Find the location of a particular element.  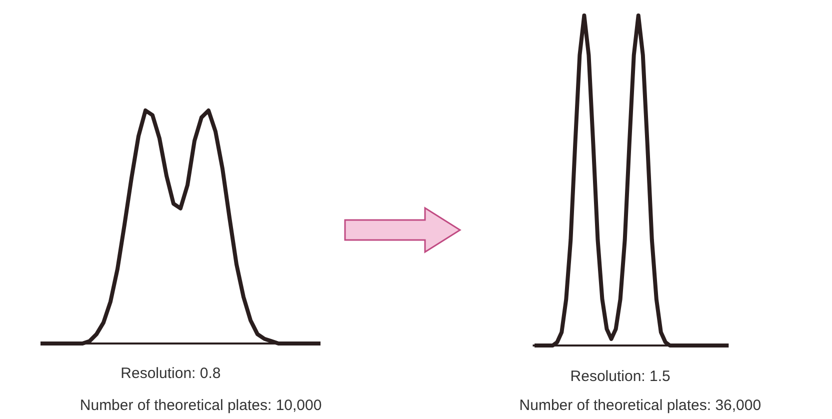

text: Resolution: 0.8 is located at coordinates (170, 373).